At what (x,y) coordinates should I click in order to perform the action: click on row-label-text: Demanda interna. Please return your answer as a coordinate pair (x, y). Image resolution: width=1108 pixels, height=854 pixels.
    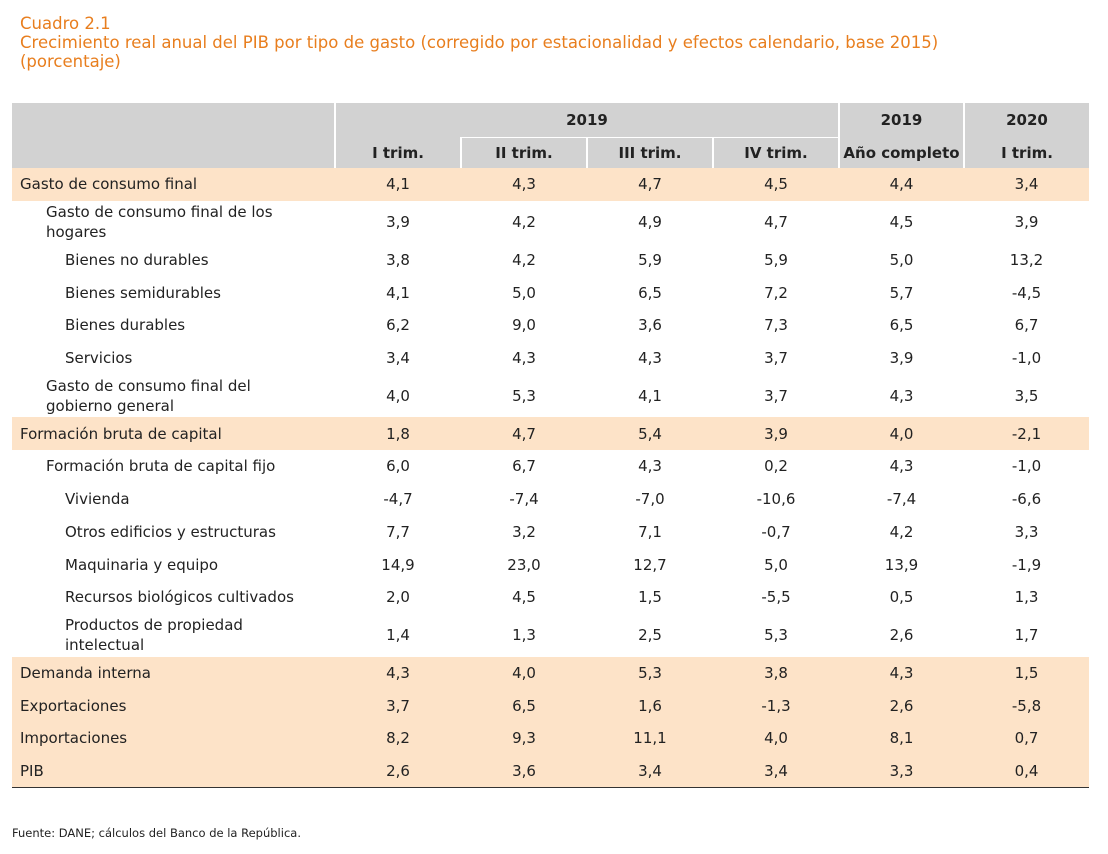
    Looking at the image, I should click on (85, 672).